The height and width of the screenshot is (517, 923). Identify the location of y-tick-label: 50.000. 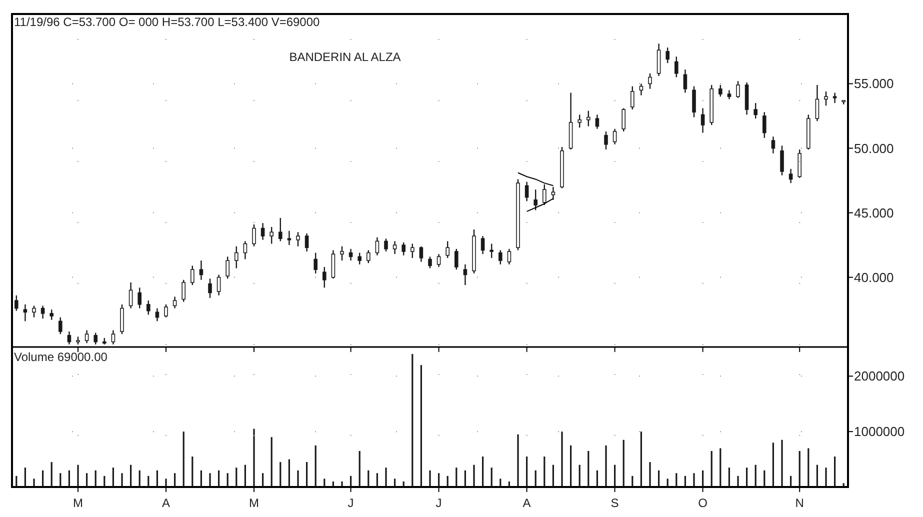
(874, 148).